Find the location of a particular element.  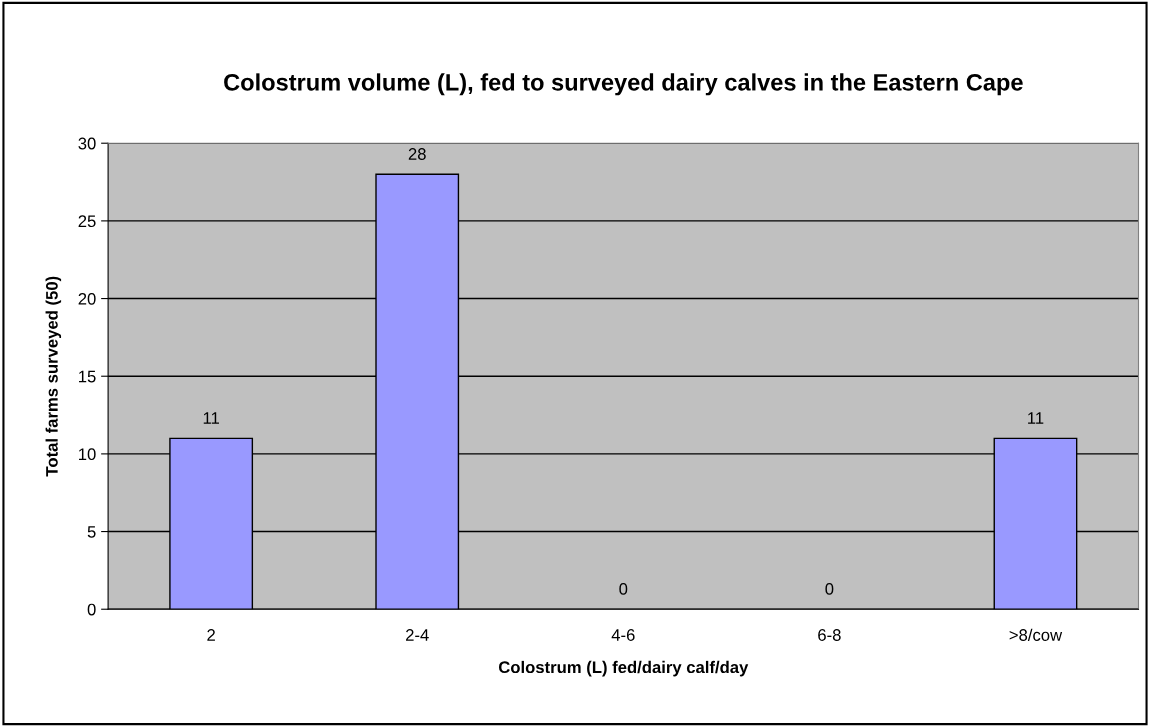

chart-title: Colostrum volume (L), fed to surveyed dairy calves in the Eastern Cape is located at coordinates (623, 84).